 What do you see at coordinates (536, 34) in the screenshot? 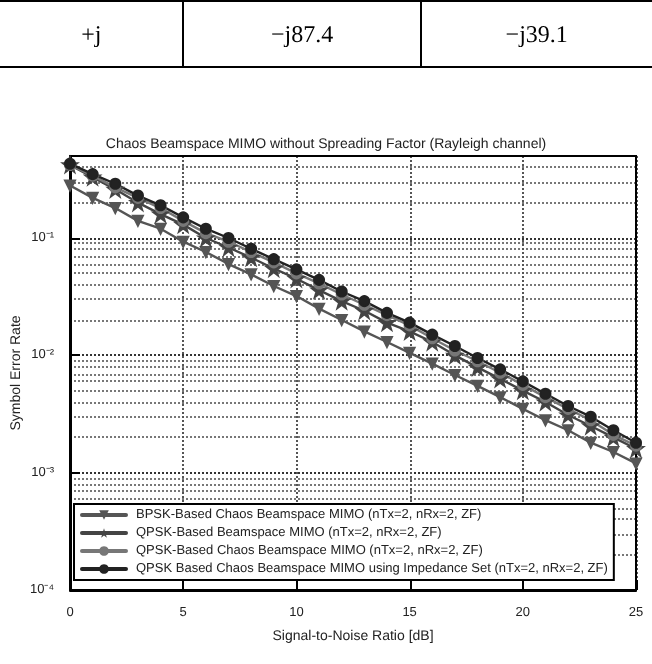
I see `text: −j39.1` at bounding box center [536, 34].